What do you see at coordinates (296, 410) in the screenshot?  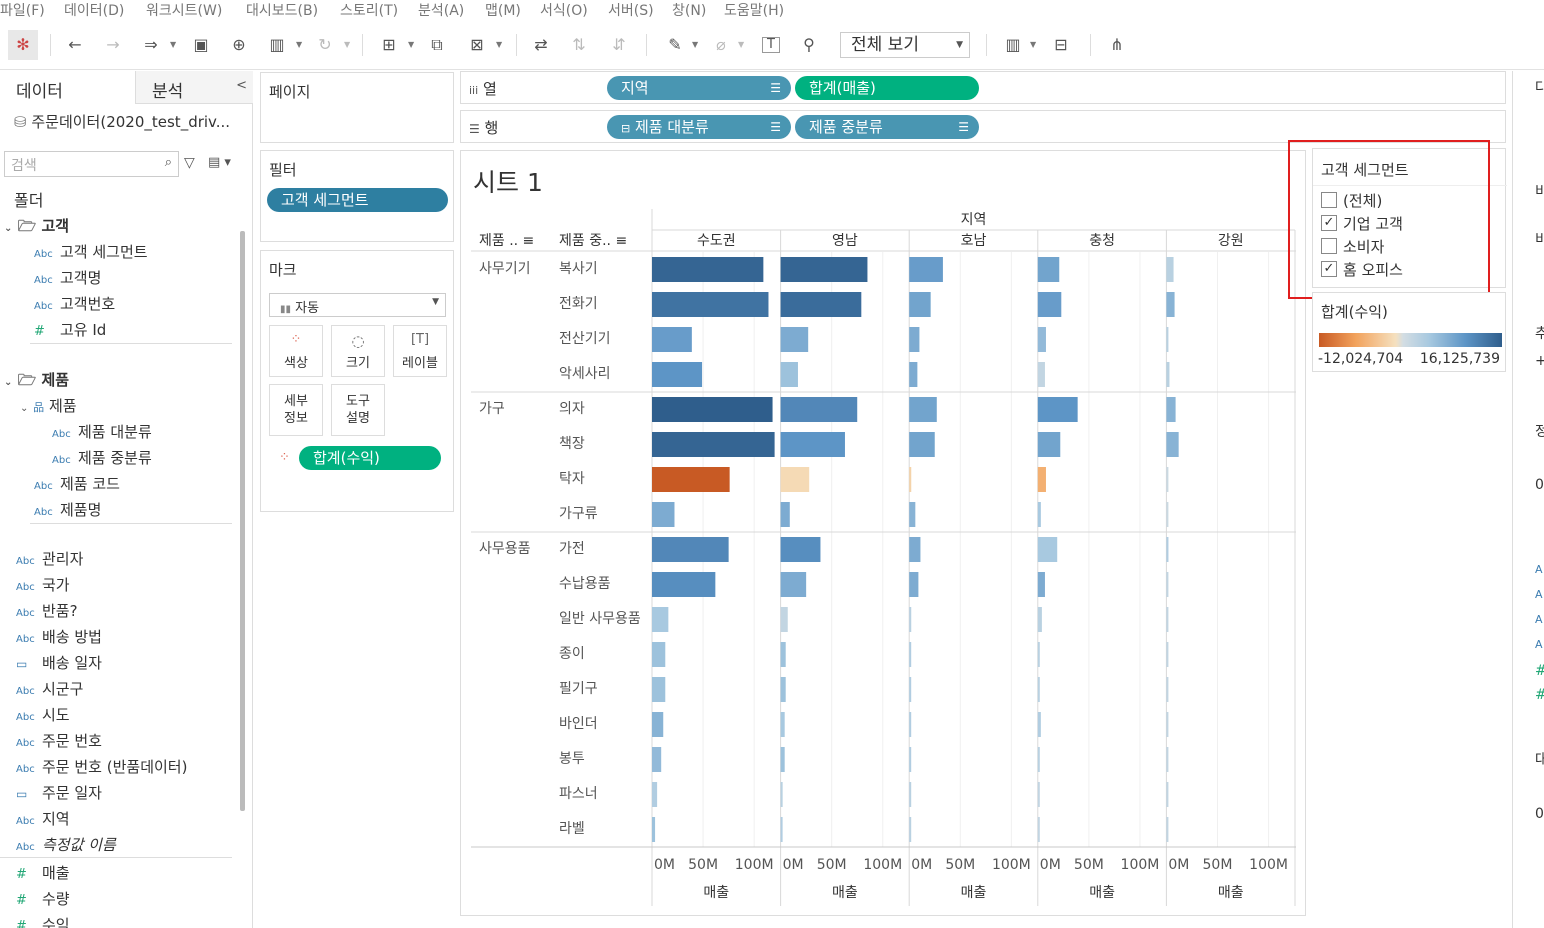 I see `detail-button: 세부 정보` at bounding box center [296, 410].